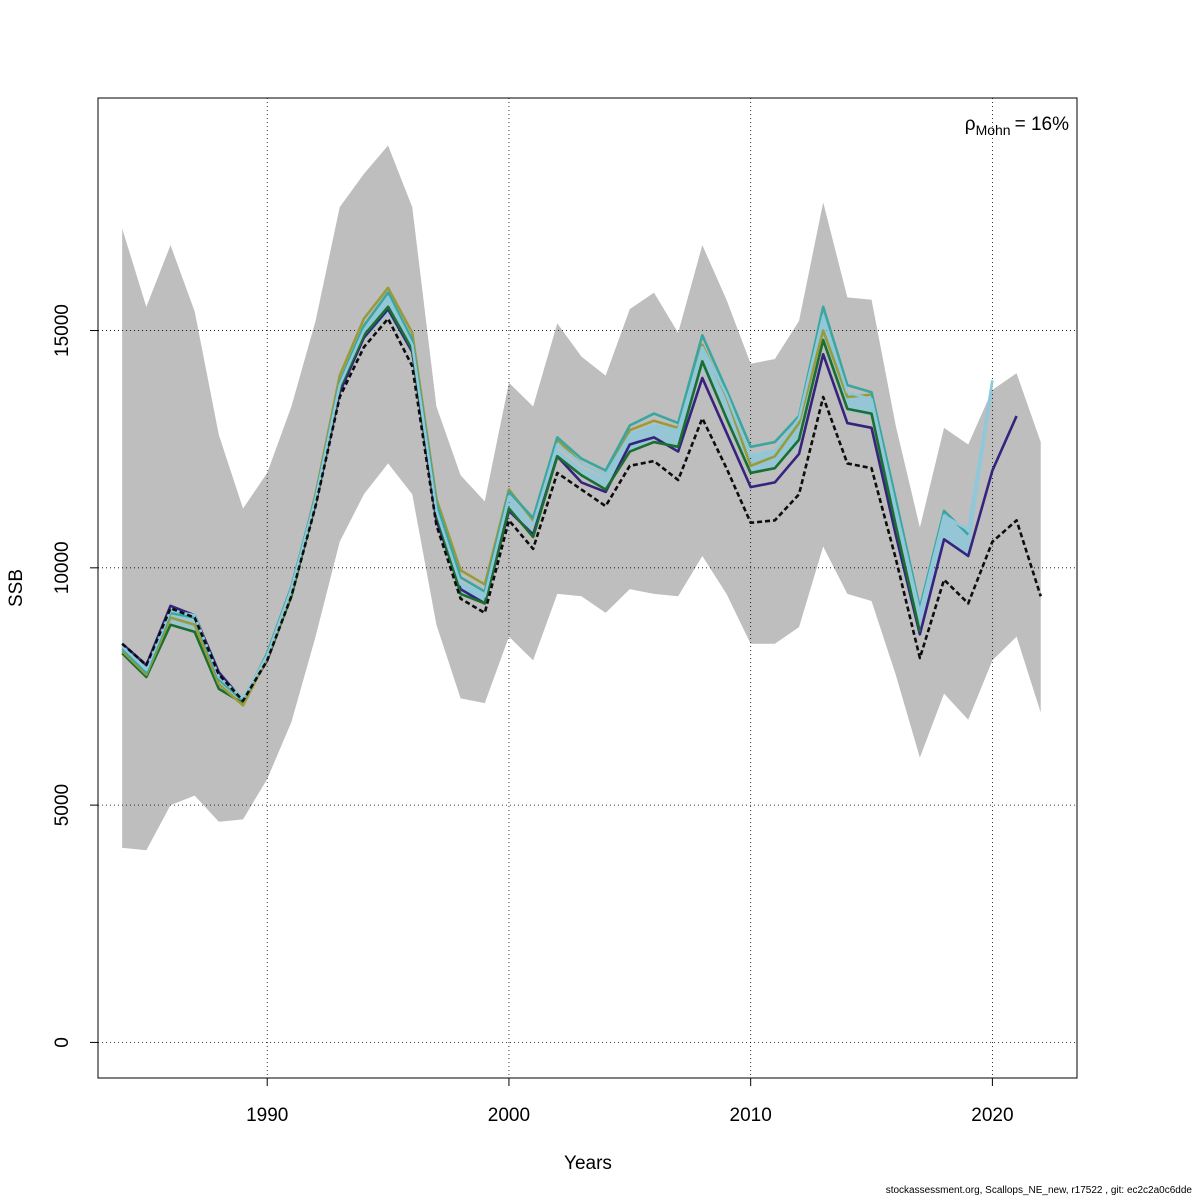 This screenshot has width=1200, height=1200. Describe the element at coordinates (751, 1115) in the screenshot. I see `x-tick-label: 2010` at that location.